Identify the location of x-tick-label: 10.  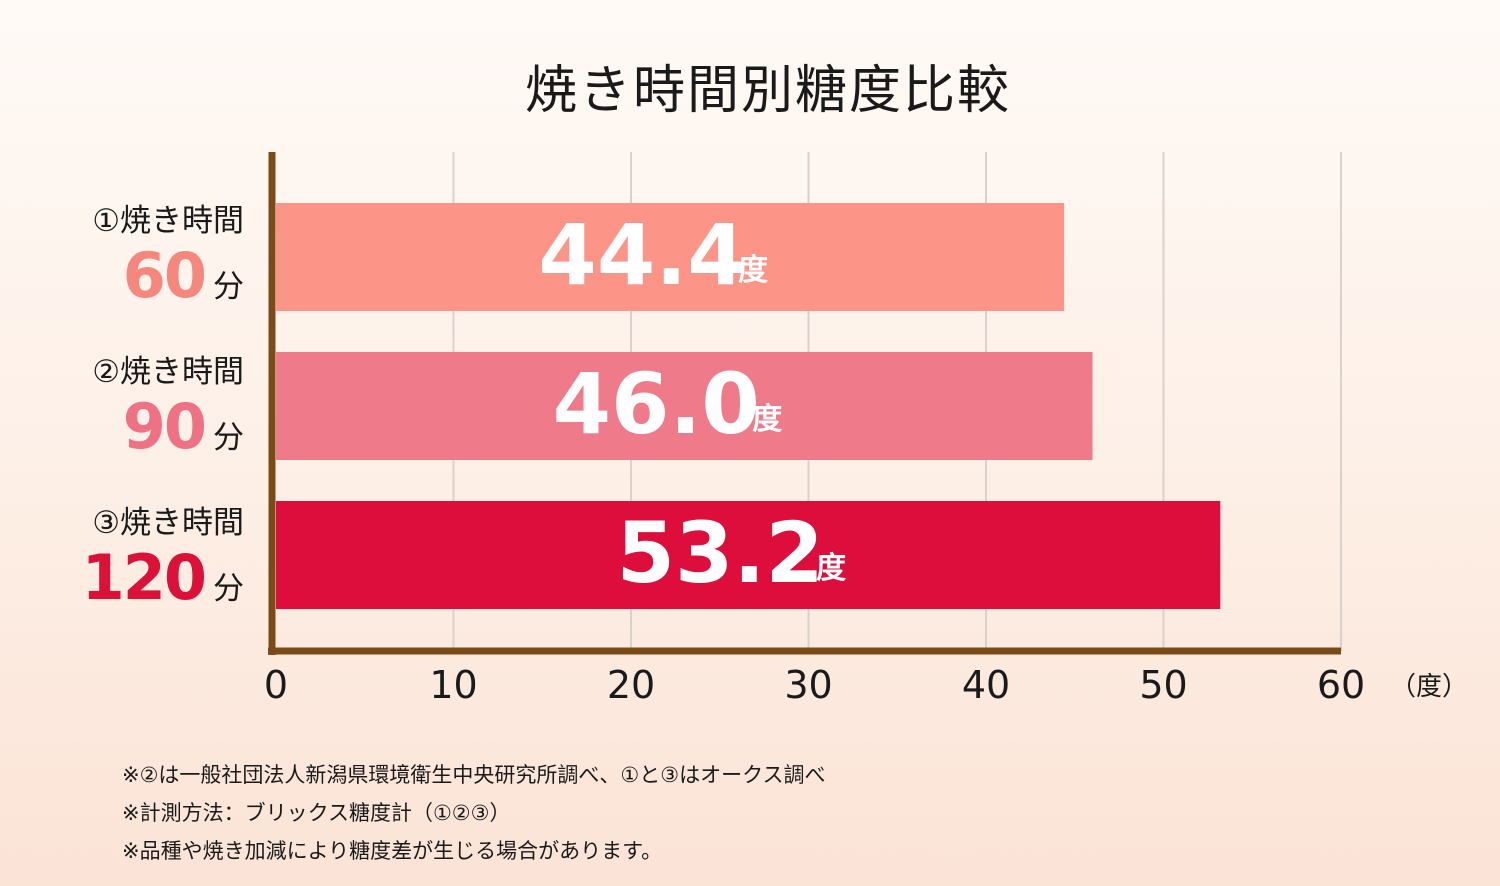
(453, 685).